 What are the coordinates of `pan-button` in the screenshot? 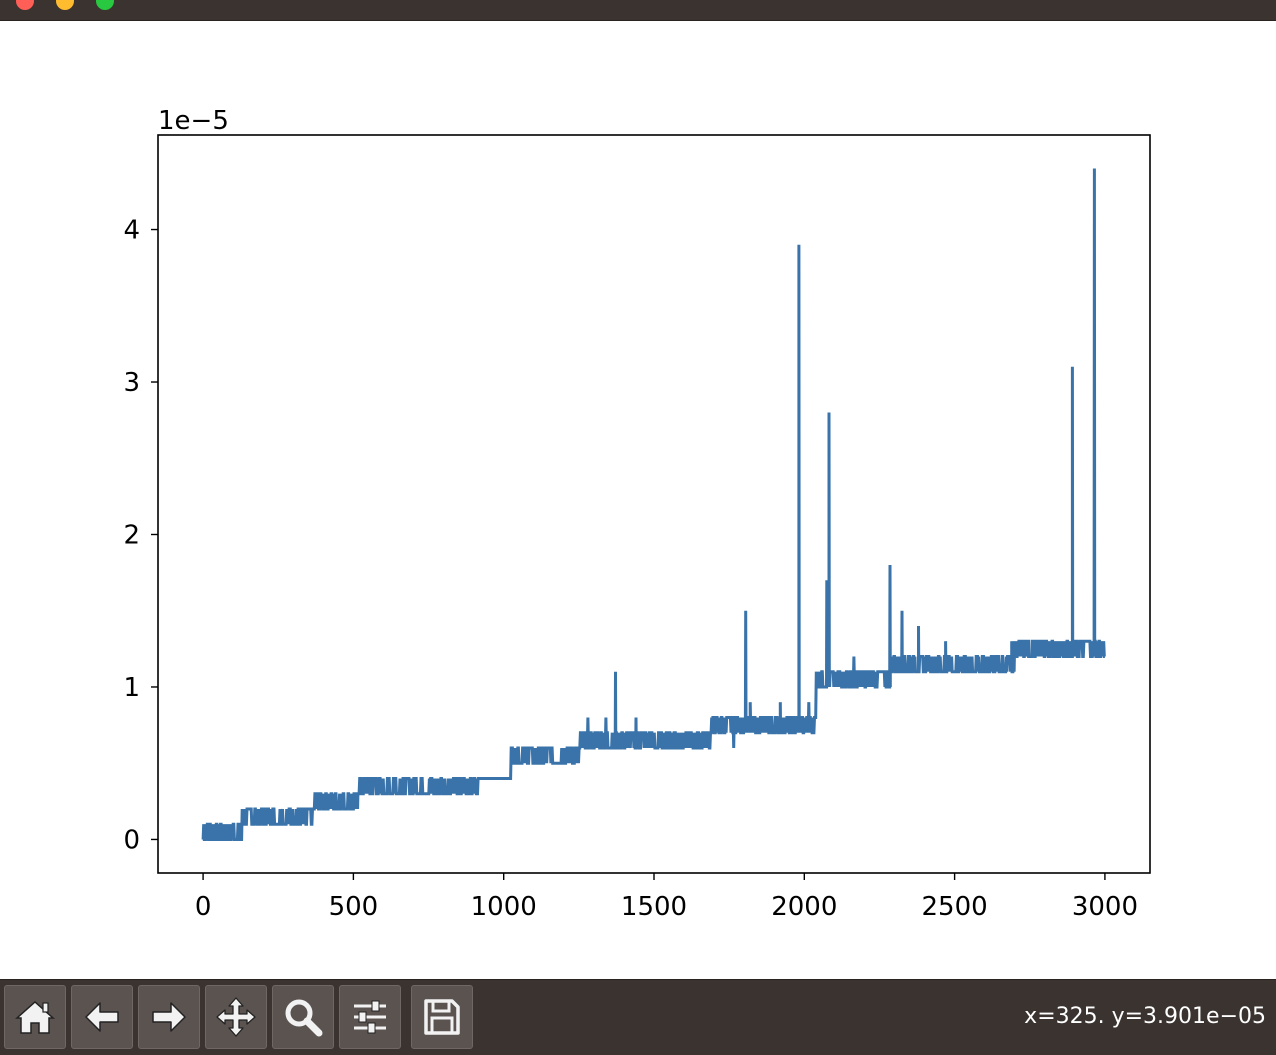 It's located at (236, 1017).